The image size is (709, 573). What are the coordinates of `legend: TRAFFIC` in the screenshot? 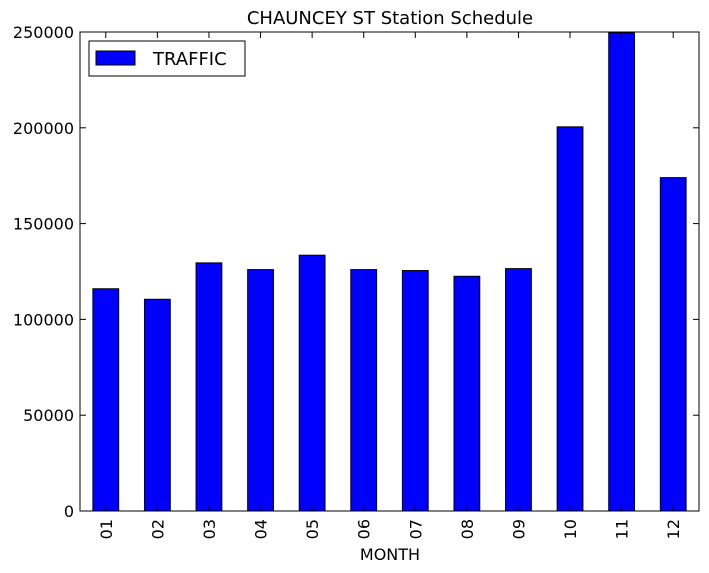 It's located at (167, 58).